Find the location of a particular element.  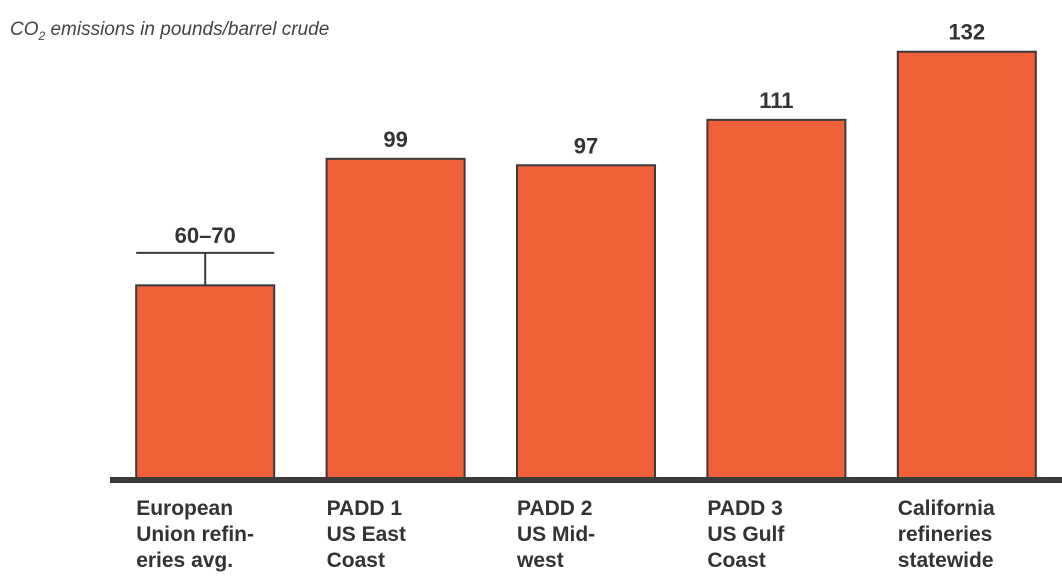

y-axis-label: CO2 emissions in pounds/barrel crude is located at coordinates (169, 31).